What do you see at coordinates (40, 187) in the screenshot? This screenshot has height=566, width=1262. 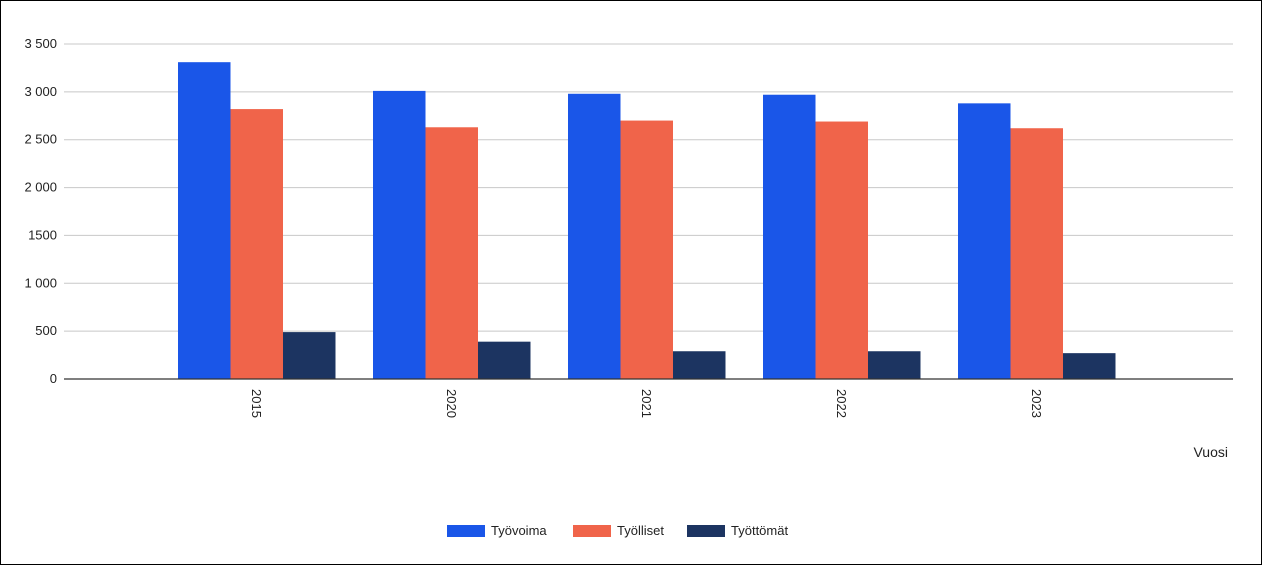 I see `y-tick-label: 2 000` at bounding box center [40, 187].